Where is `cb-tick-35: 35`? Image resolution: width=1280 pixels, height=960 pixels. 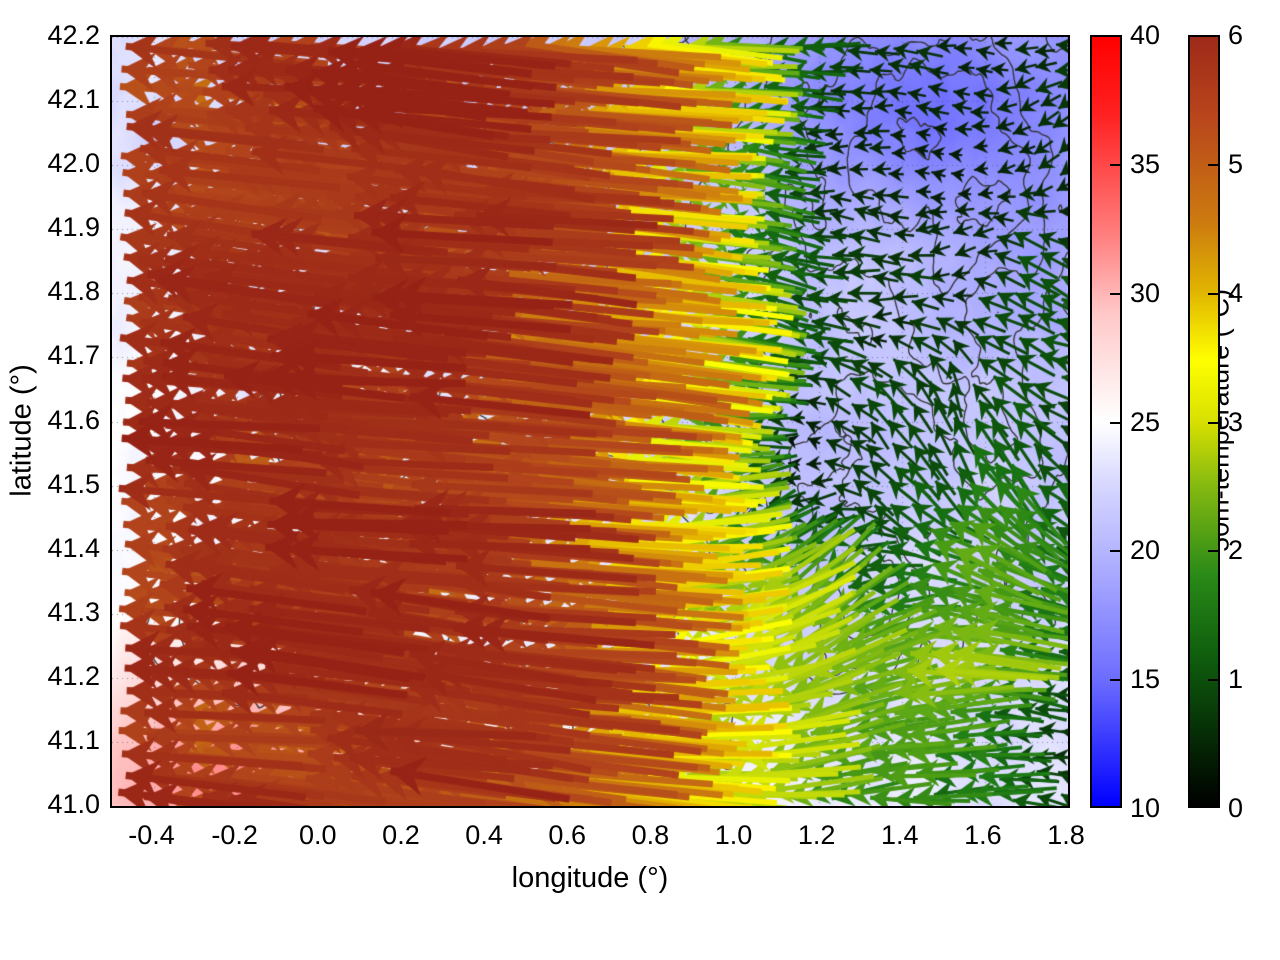 cb-tick-35: 35 is located at coordinates (1145, 163).